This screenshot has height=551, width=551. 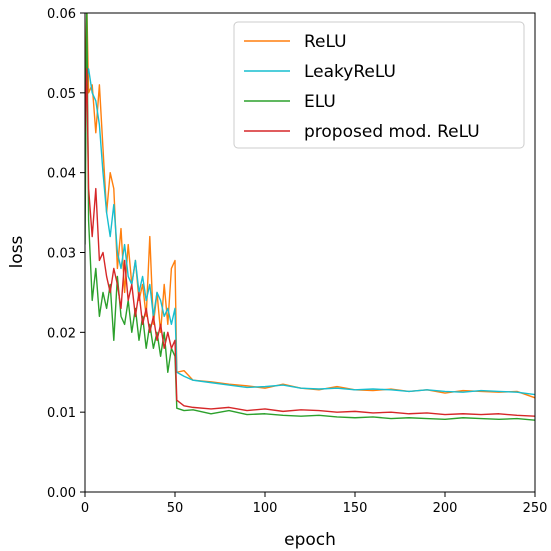 What do you see at coordinates (85, 508) in the screenshot?
I see `x-tick-label: 0` at bounding box center [85, 508].